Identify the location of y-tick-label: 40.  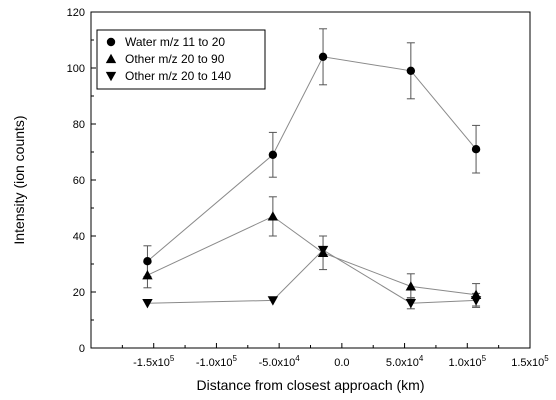
(79, 237).